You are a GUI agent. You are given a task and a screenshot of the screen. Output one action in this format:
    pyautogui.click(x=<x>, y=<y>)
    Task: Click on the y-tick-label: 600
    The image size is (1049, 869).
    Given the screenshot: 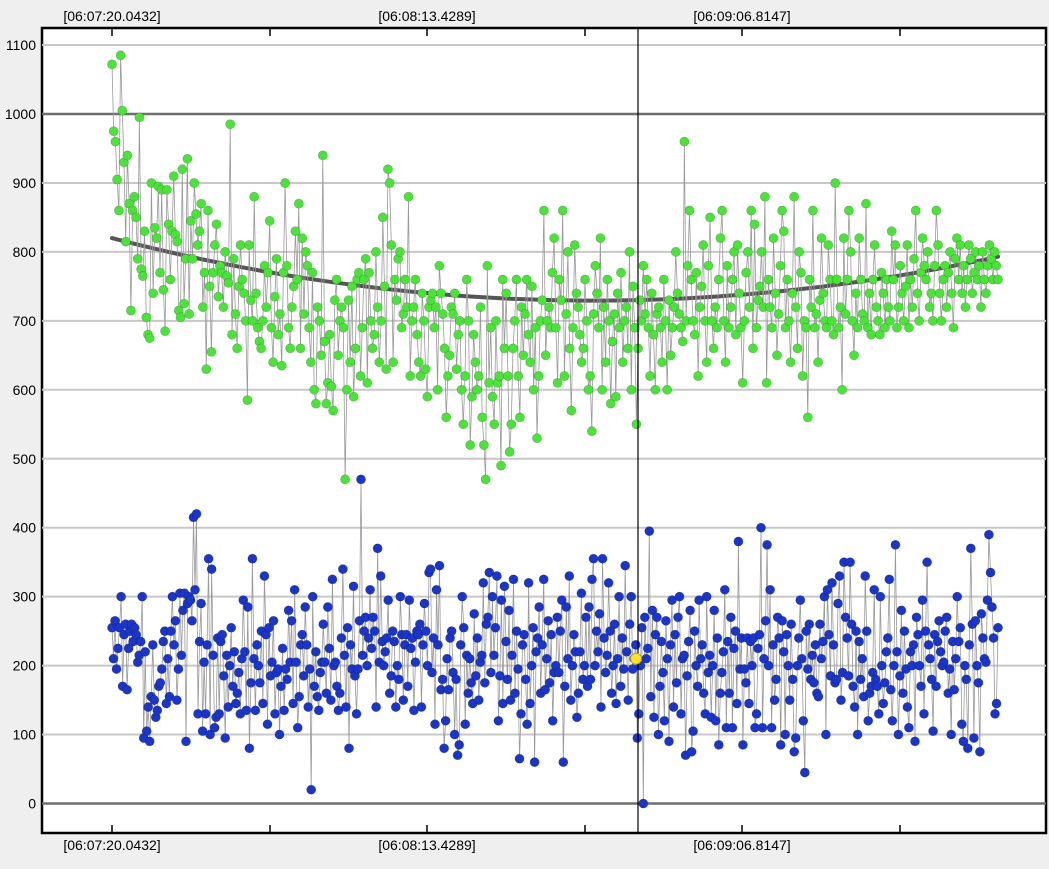 What is the action you would take?
    pyautogui.click(x=25, y=390)
    